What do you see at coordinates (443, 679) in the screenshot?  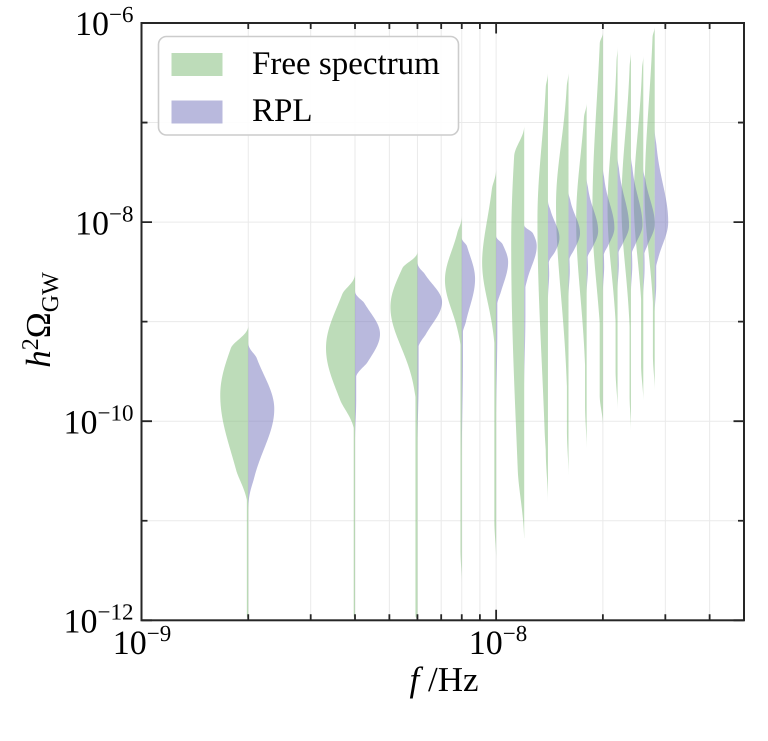 I see `svg-text: f /Hz` at bounding box center [443, 679].